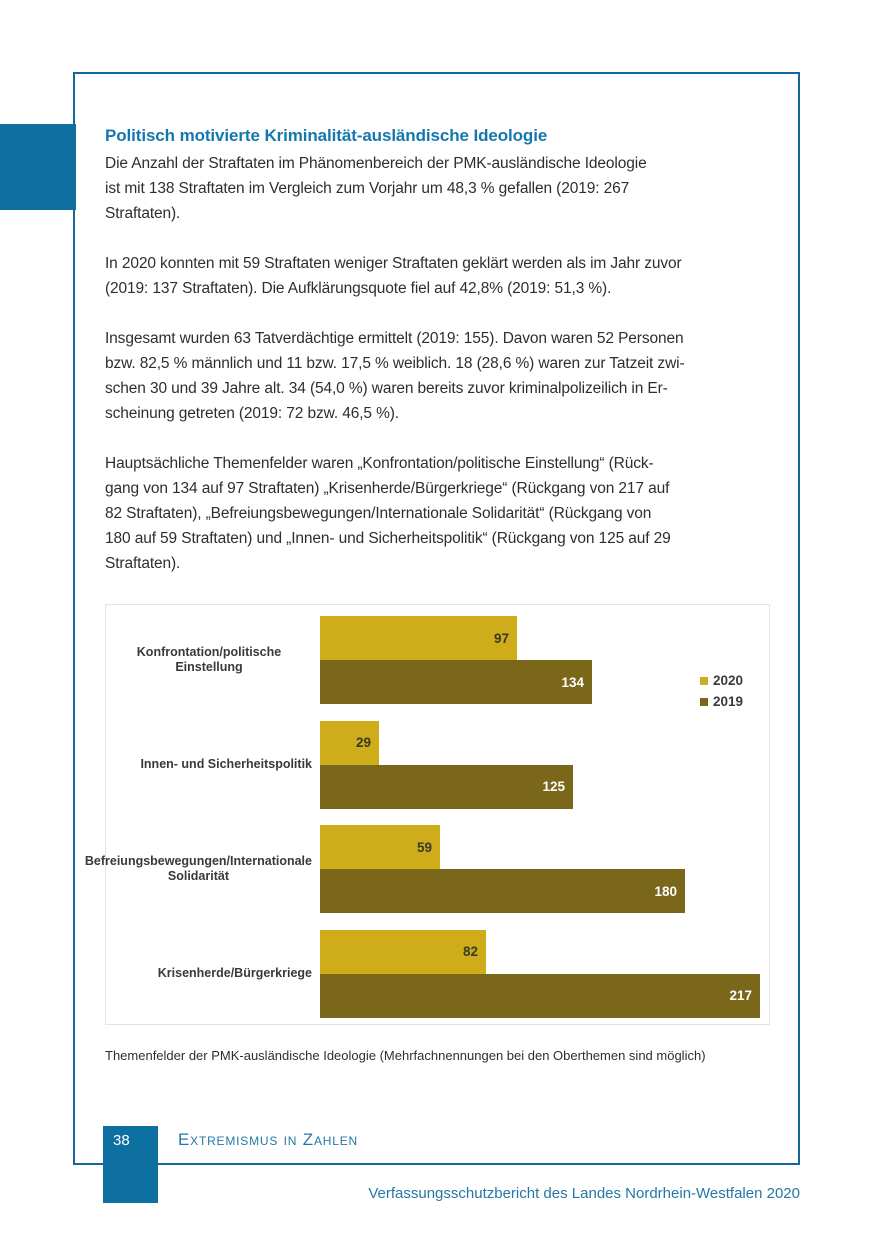  Describe the element at coordinates (553, 786) in the screenshot. I see `bar-value-label: 125` at that location.